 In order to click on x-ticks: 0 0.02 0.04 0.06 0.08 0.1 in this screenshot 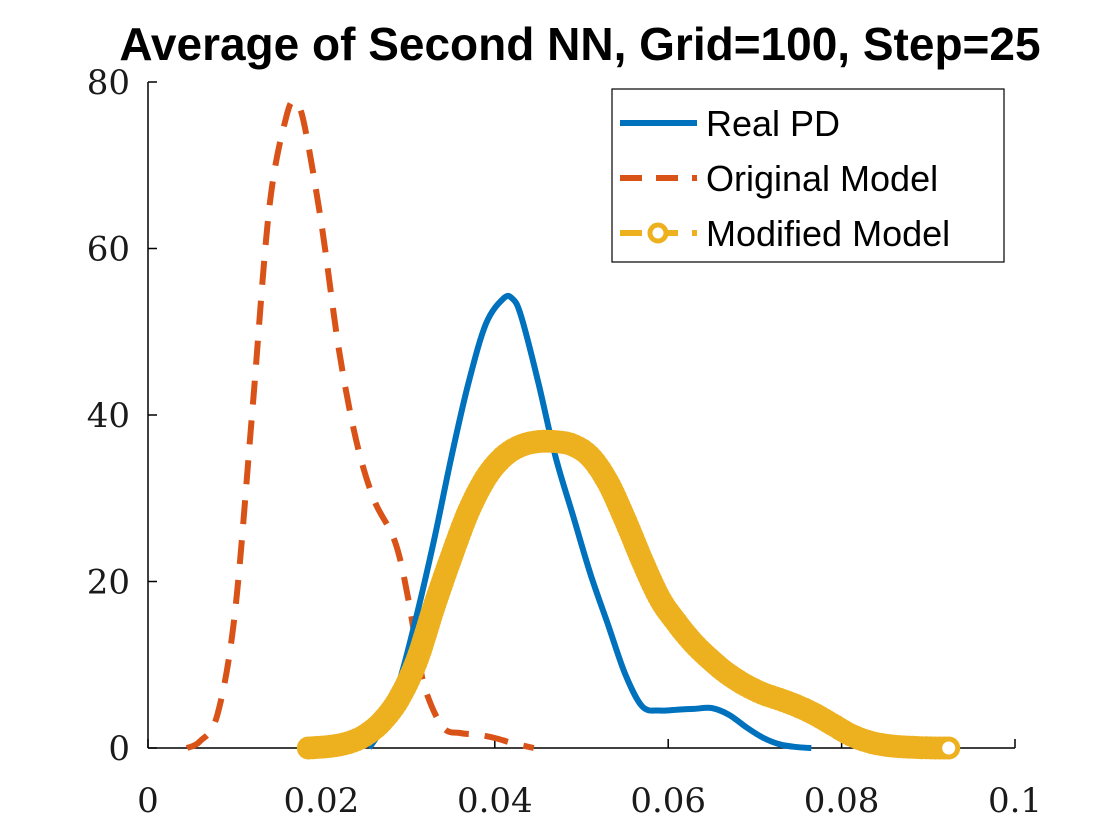, I will do `click(589, 780)`.